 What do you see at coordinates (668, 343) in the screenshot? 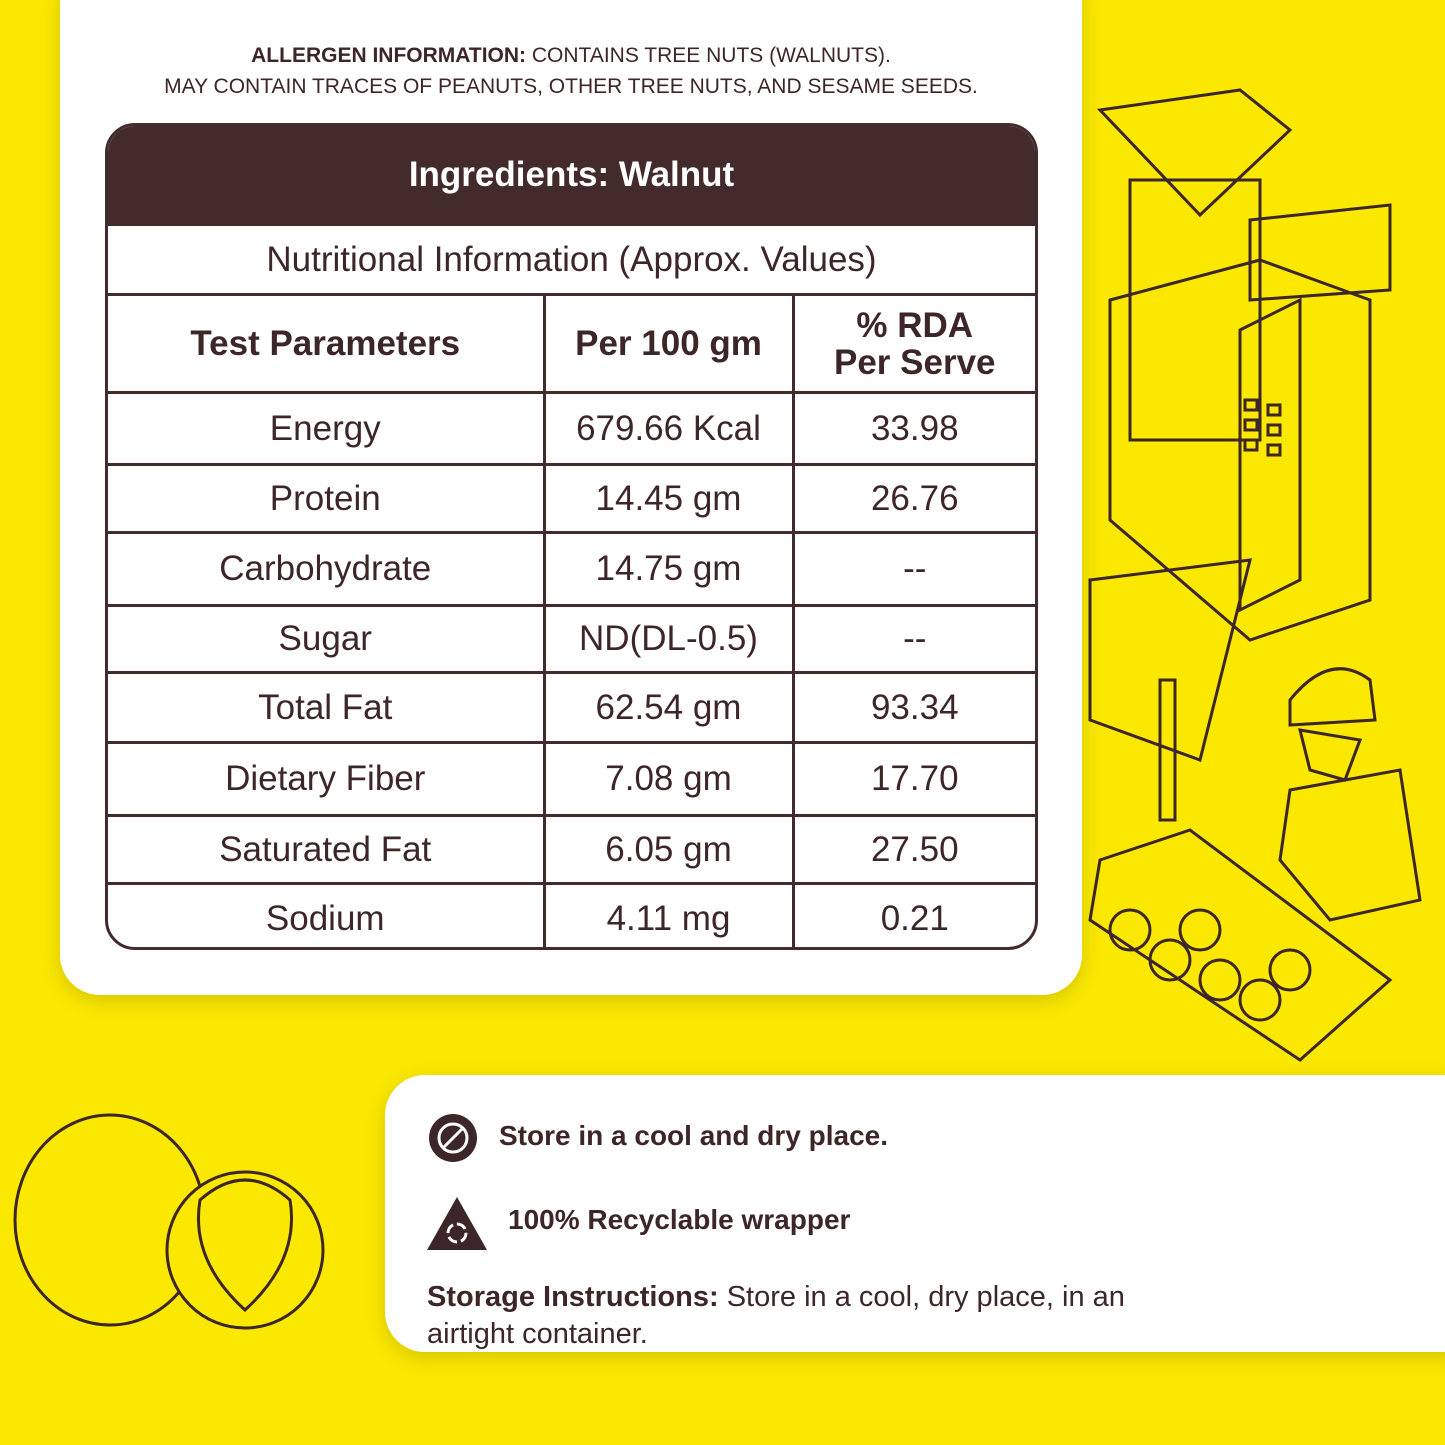
I see `header-cell: Per 100 gm` at bounding box center [668, 343].